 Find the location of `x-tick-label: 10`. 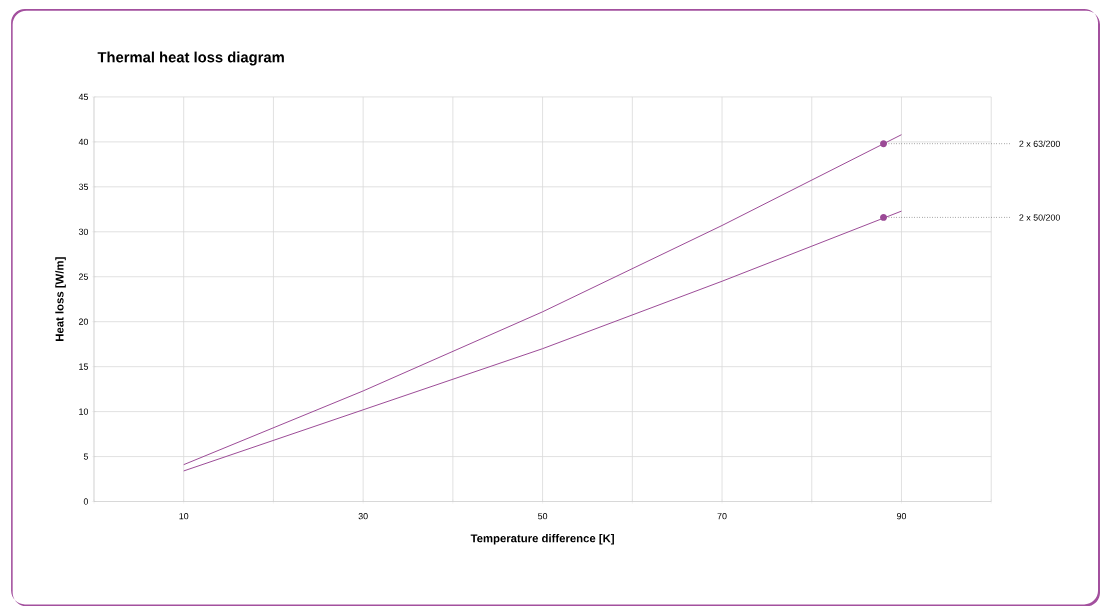

x-tick-label: 10 is located at coordinates (184, 516).